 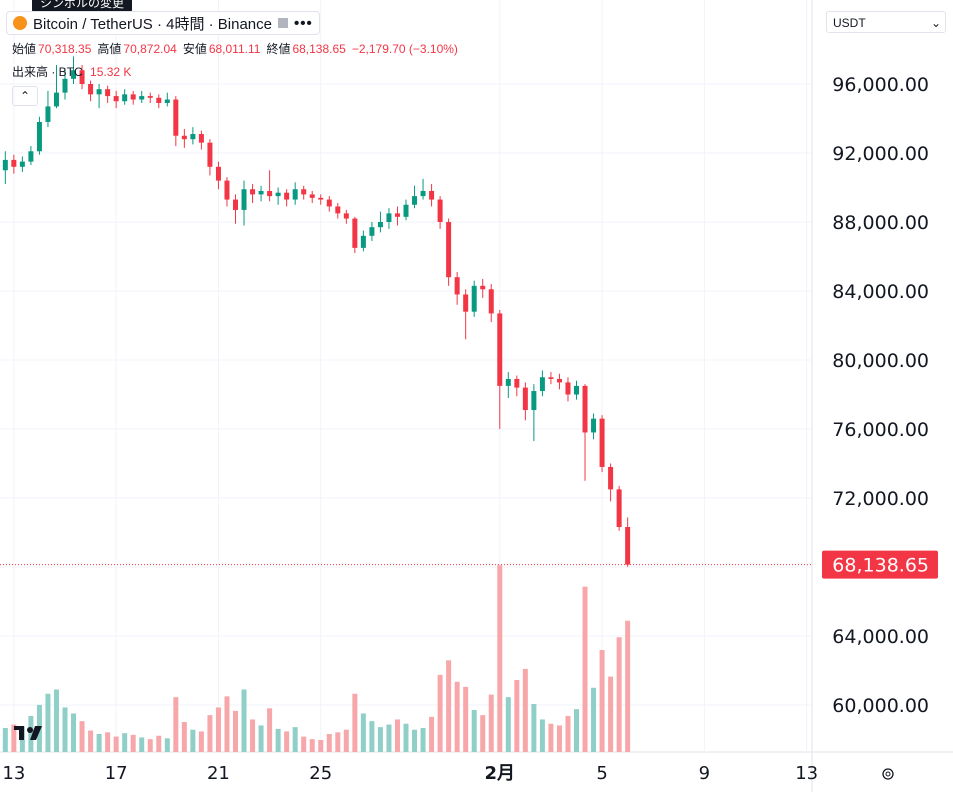 What do you see at coordinates (886, 22) in the screenshot?
I see `currency-select: USDT ⌄` at bounding box center [886, 22].